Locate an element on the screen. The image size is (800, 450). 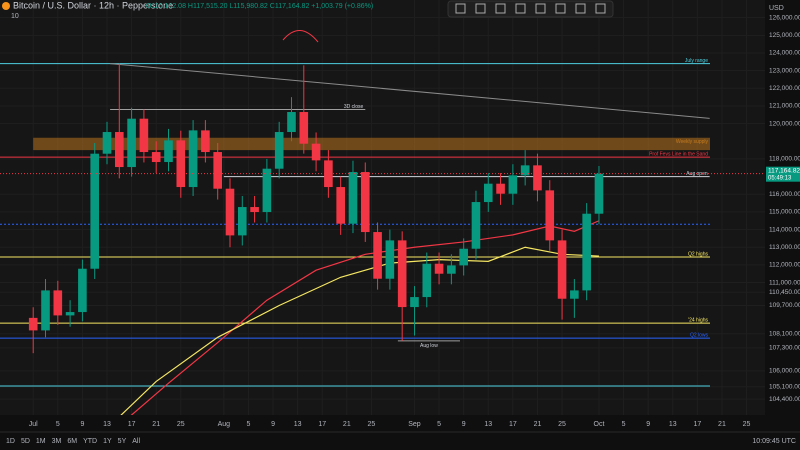
y-tick-label: 121,000.00 is located at coordinates (784, 106).